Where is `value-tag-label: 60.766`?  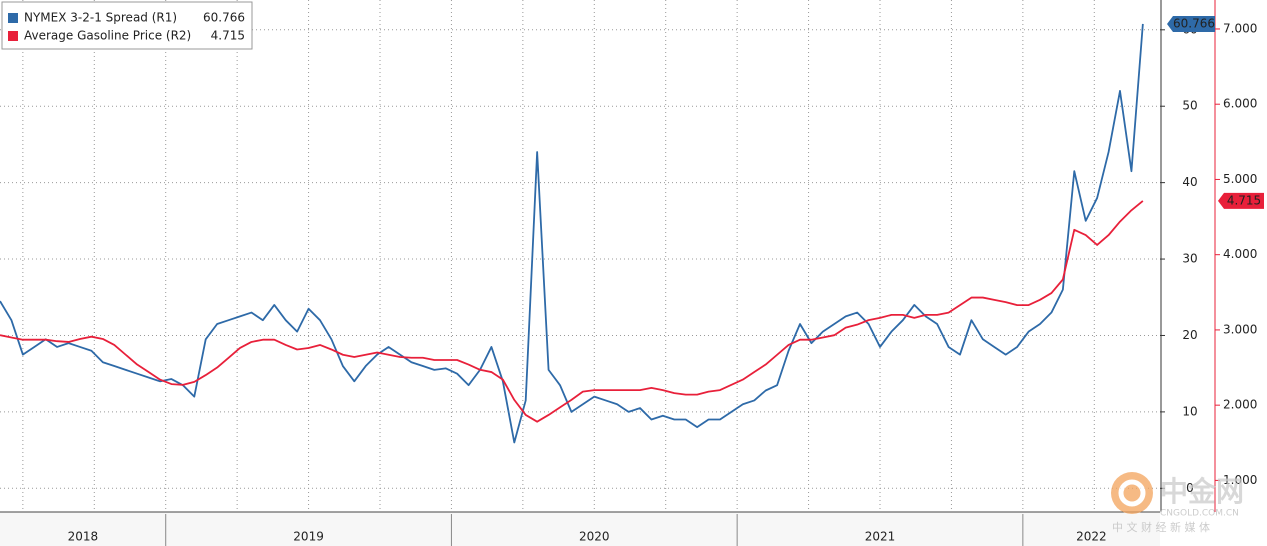
value-tag-label: 60.766 is located at coordinates (1194, 23).